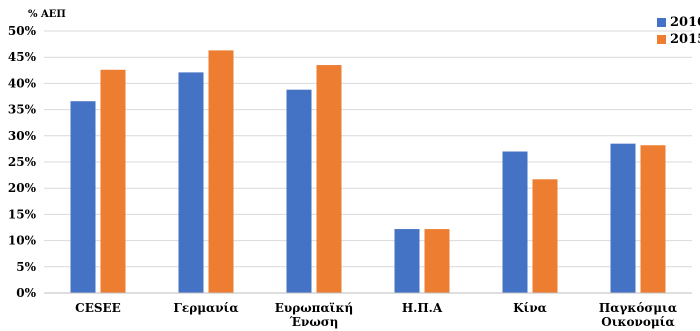  I want to click on y-tick-label: 0%, so click(26, 293).